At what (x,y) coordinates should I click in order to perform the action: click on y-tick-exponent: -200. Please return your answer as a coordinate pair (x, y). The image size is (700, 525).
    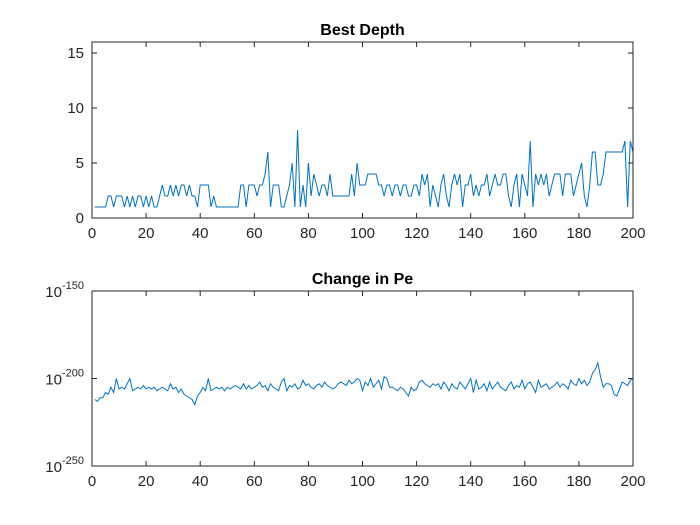
    Looking at the image, I should click on (73, 374).